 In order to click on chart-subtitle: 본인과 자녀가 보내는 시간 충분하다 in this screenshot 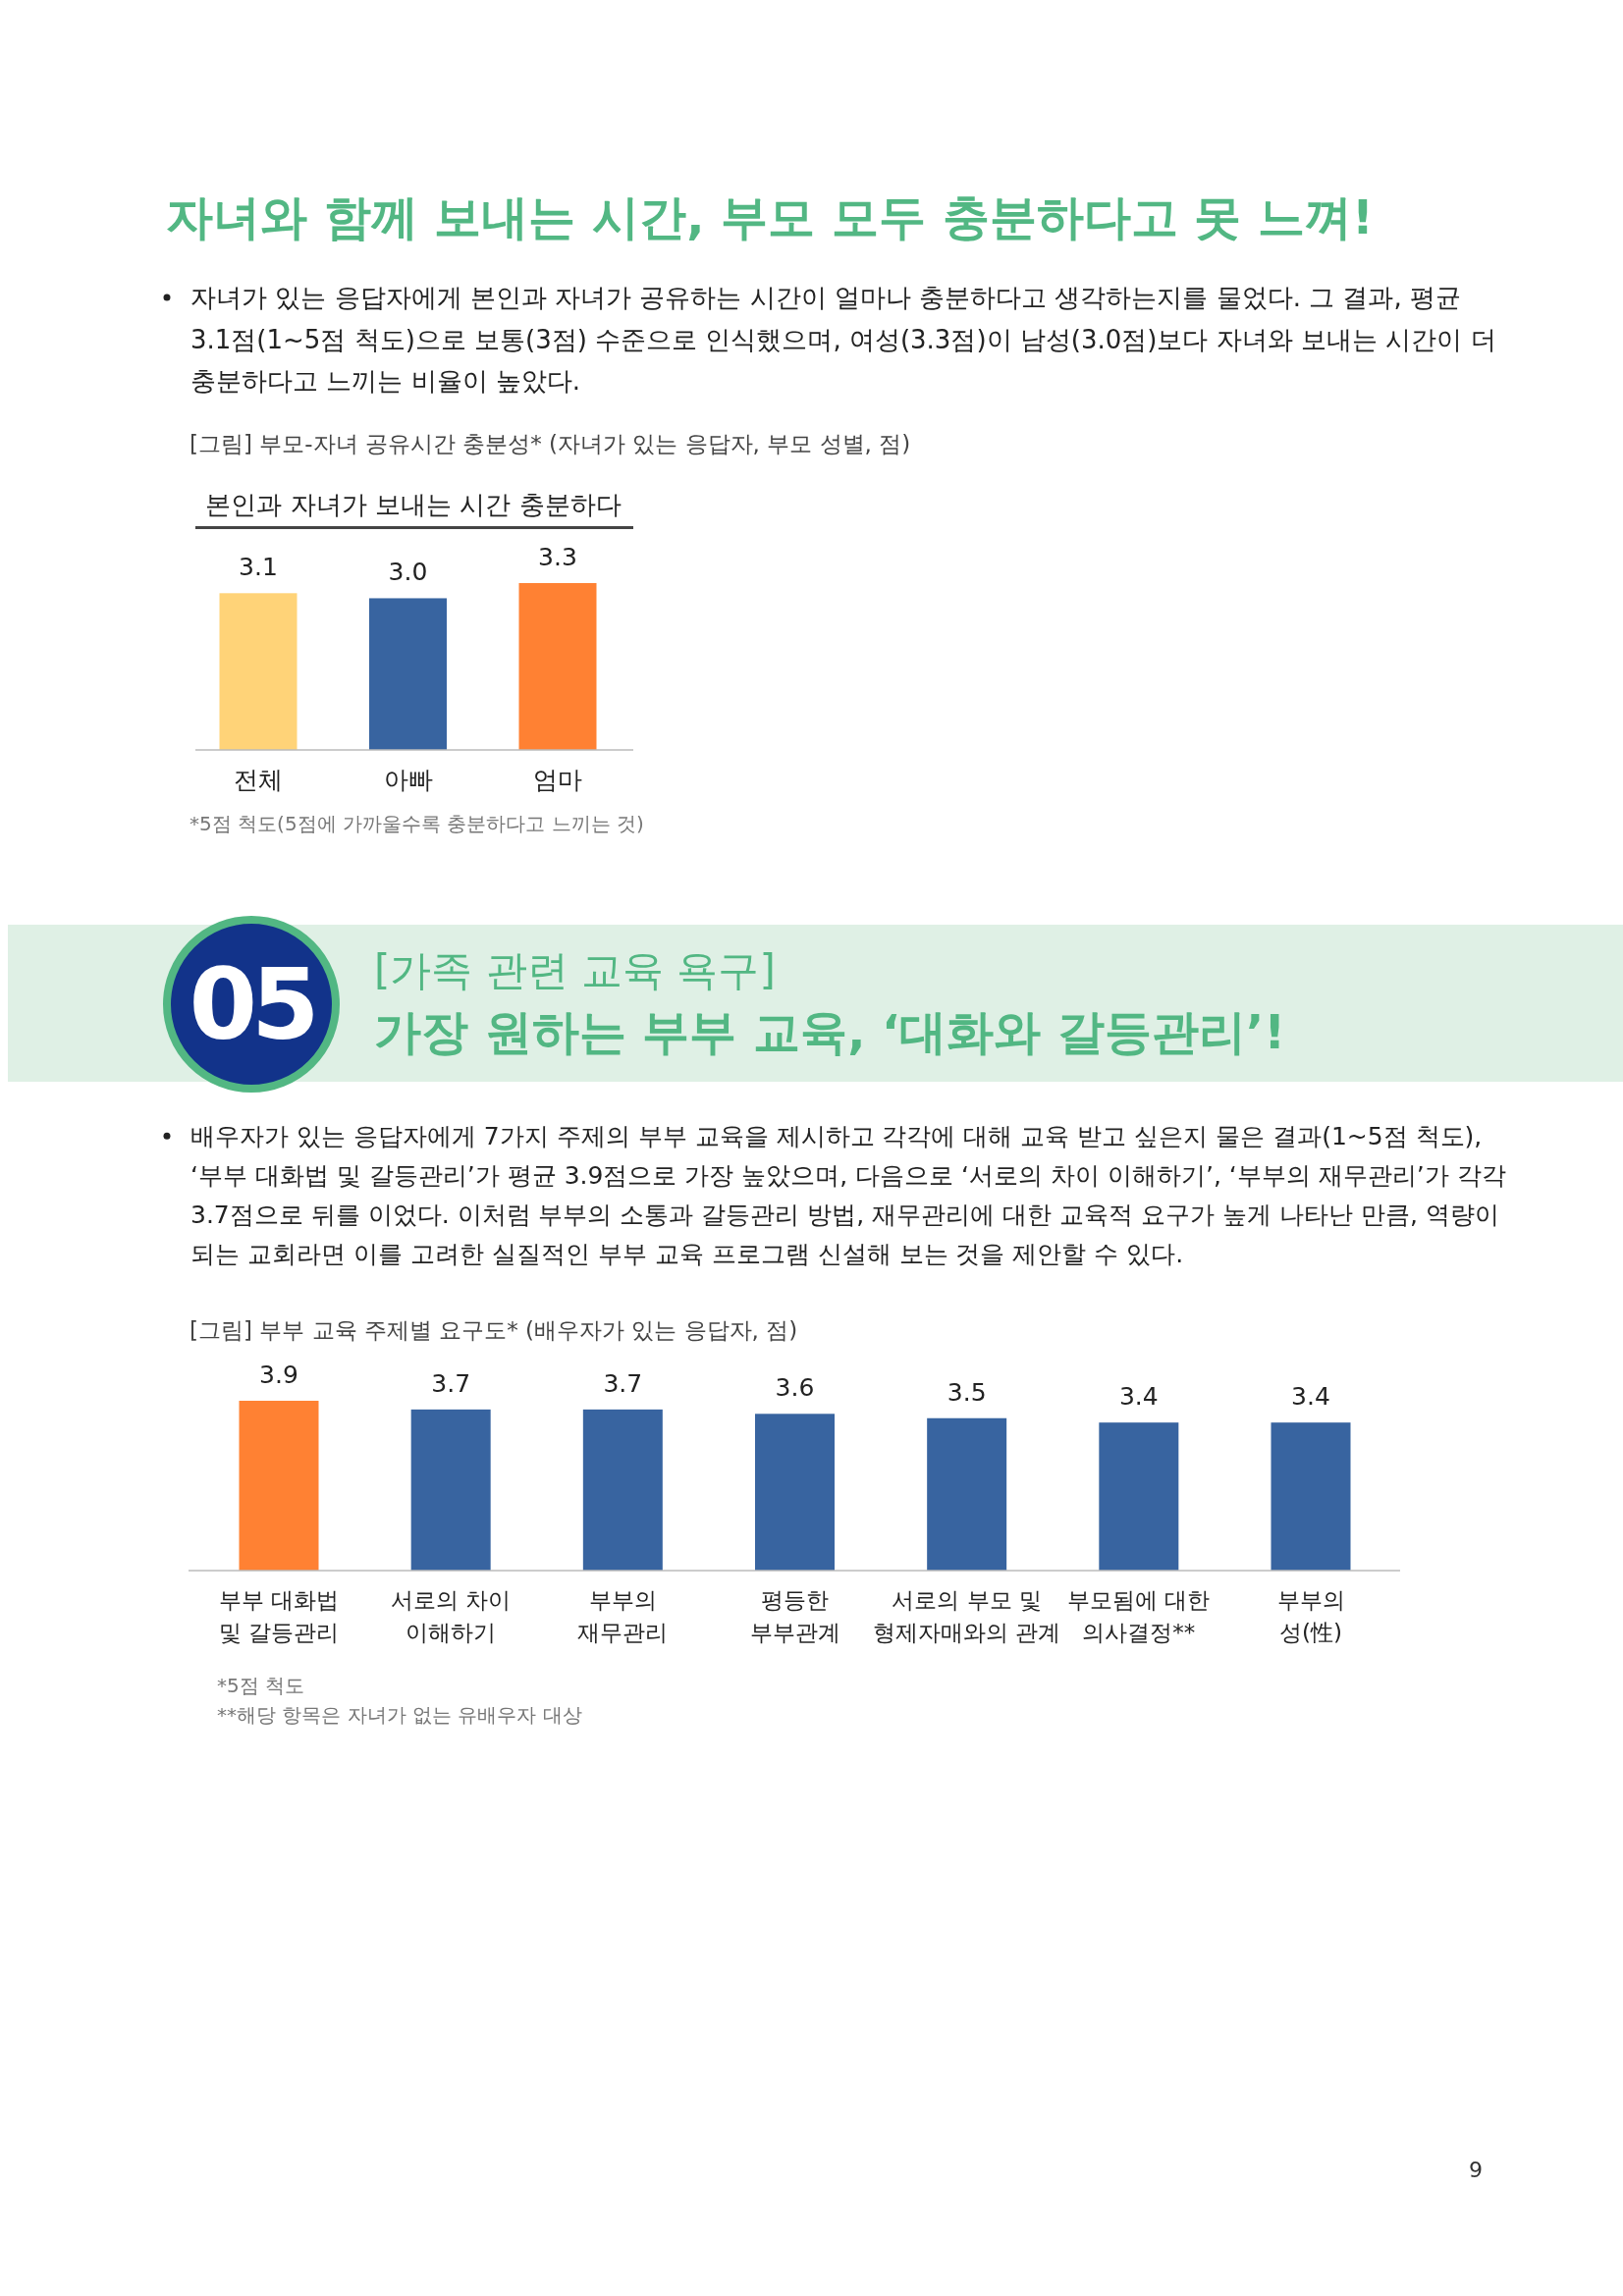, I will do `click(414, 504)`.